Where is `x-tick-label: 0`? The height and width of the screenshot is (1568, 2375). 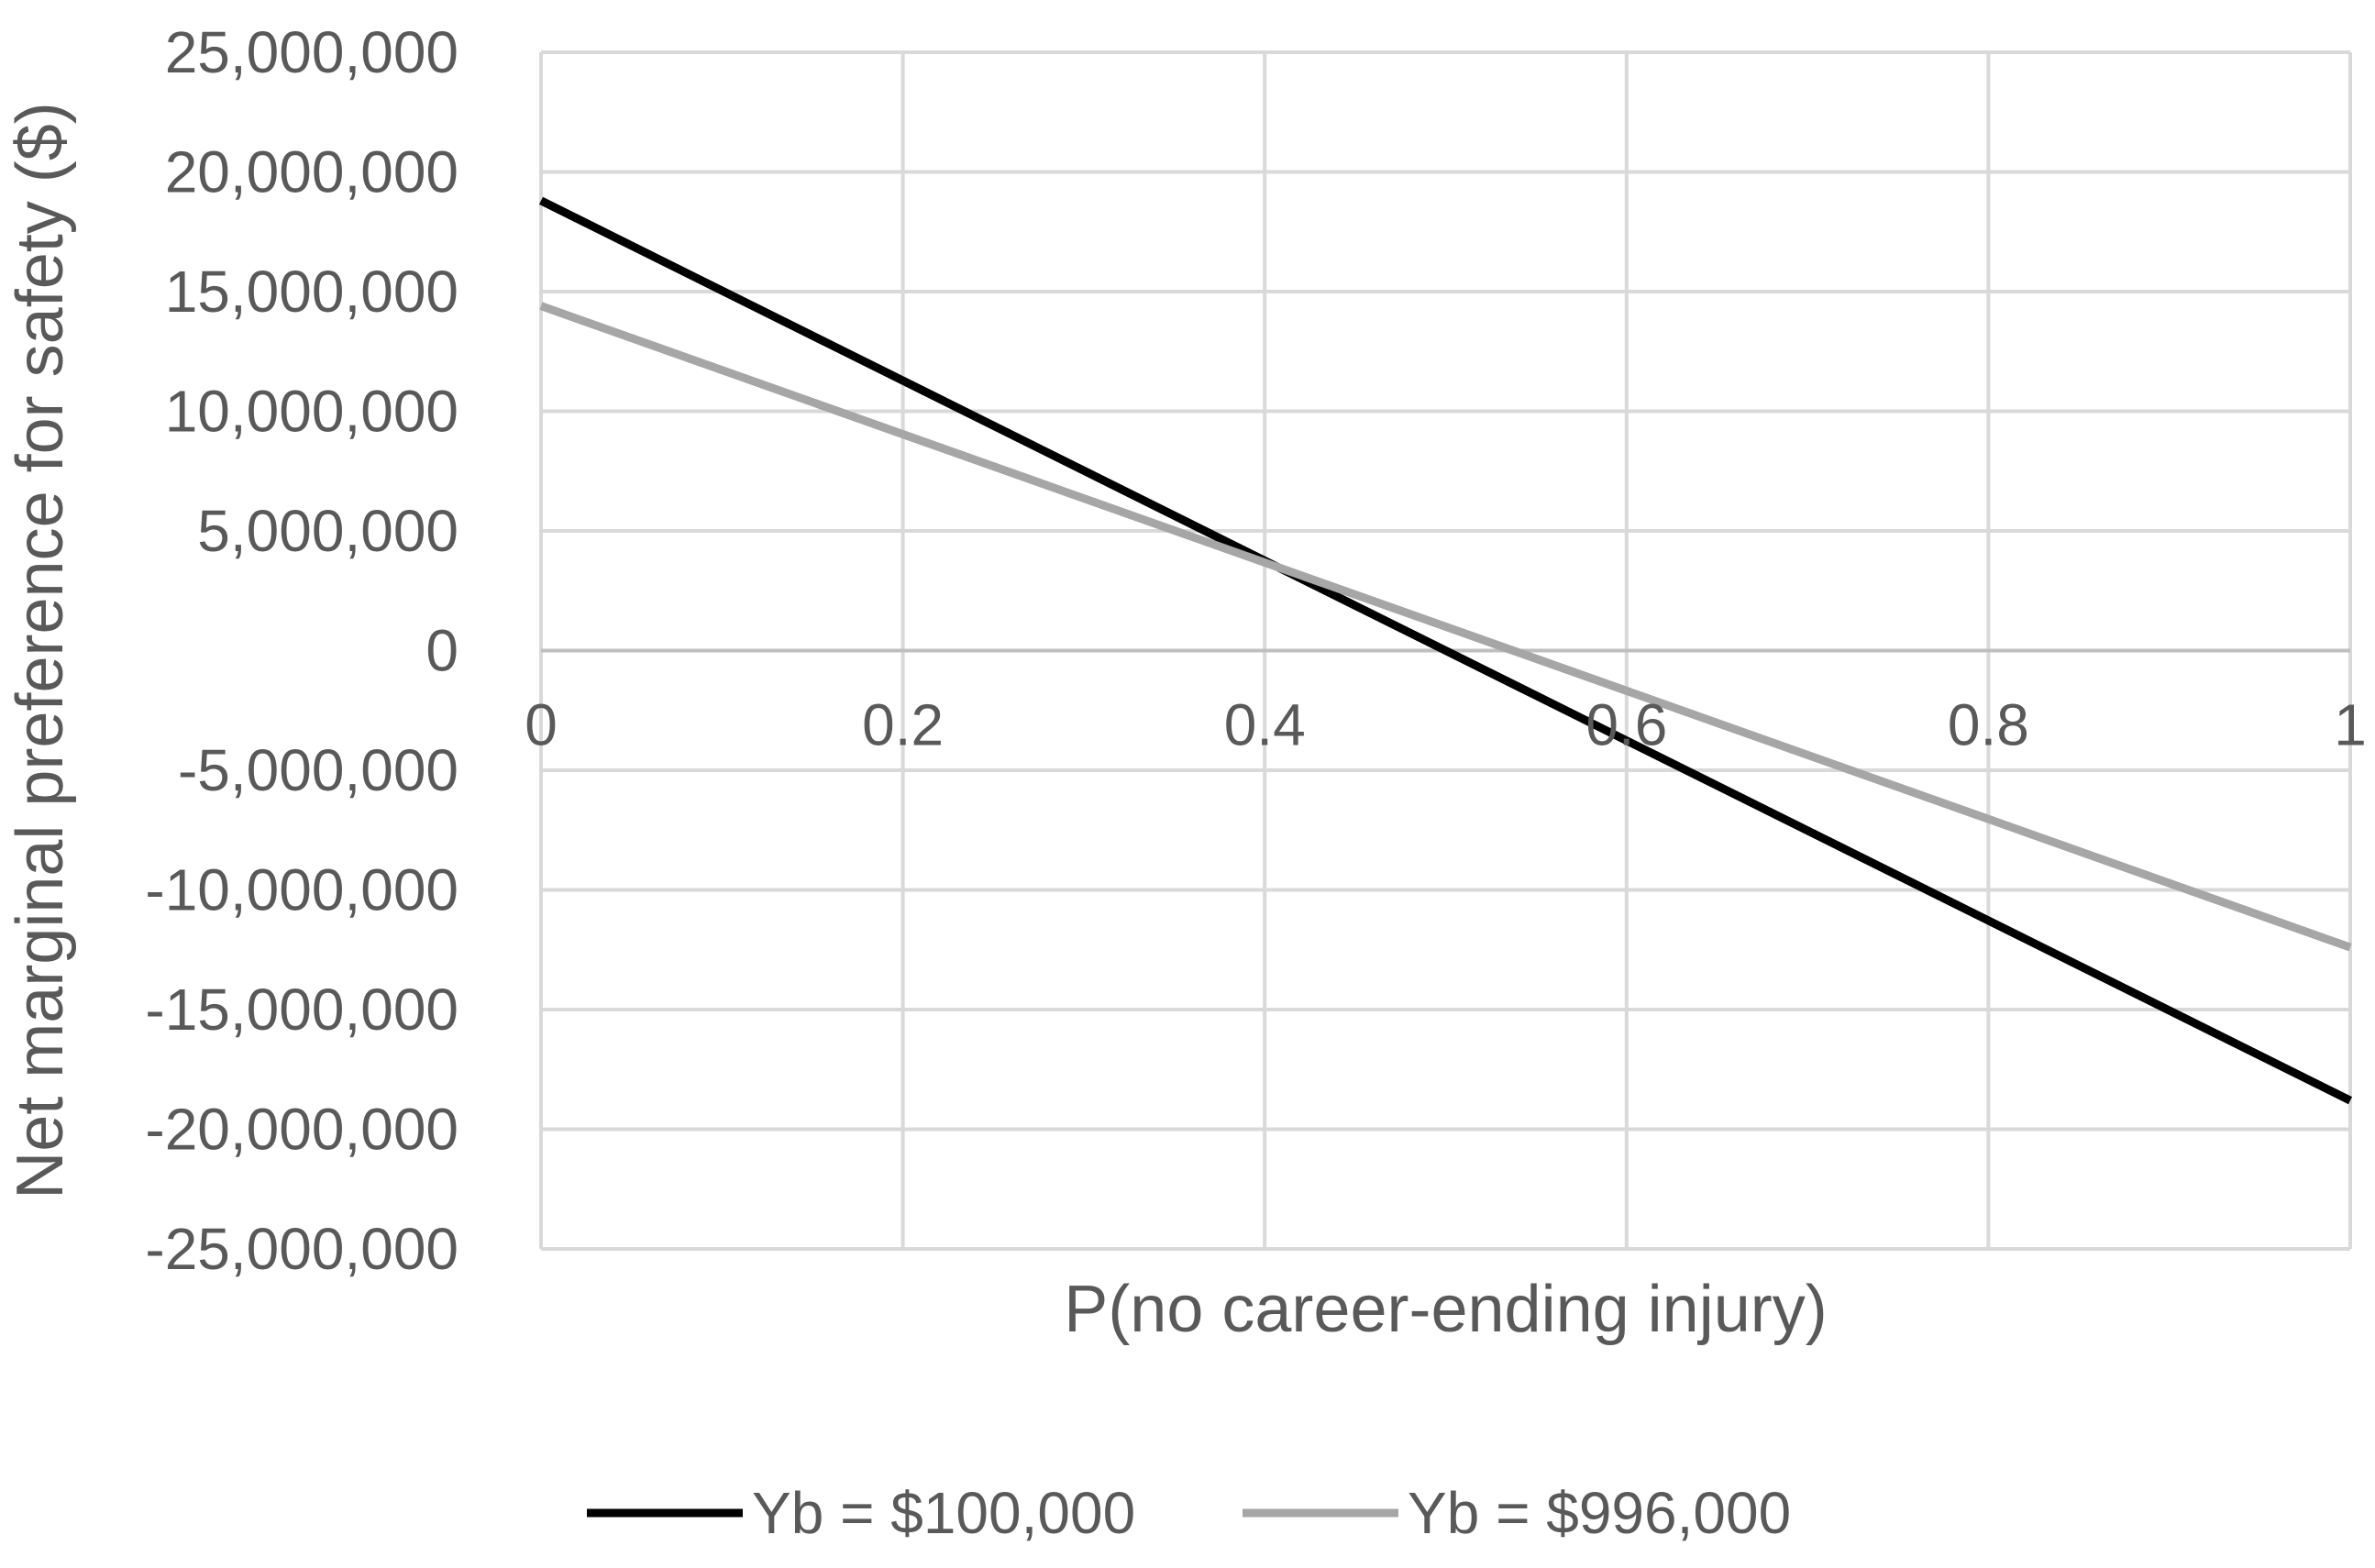
x-tick-label: 0 is located at coordinates (542, 725).